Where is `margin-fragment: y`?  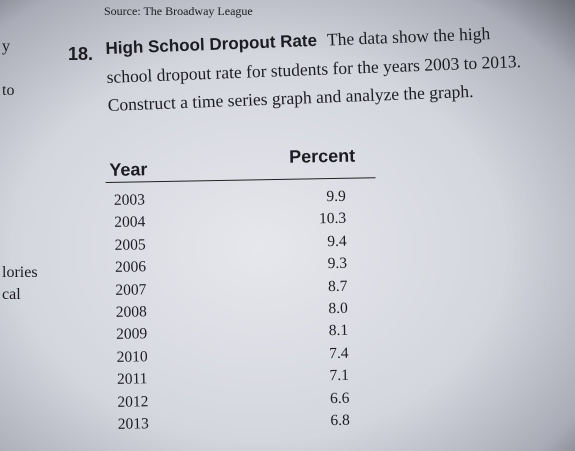
margin-fragment: y is located at coordinates (6, 46).